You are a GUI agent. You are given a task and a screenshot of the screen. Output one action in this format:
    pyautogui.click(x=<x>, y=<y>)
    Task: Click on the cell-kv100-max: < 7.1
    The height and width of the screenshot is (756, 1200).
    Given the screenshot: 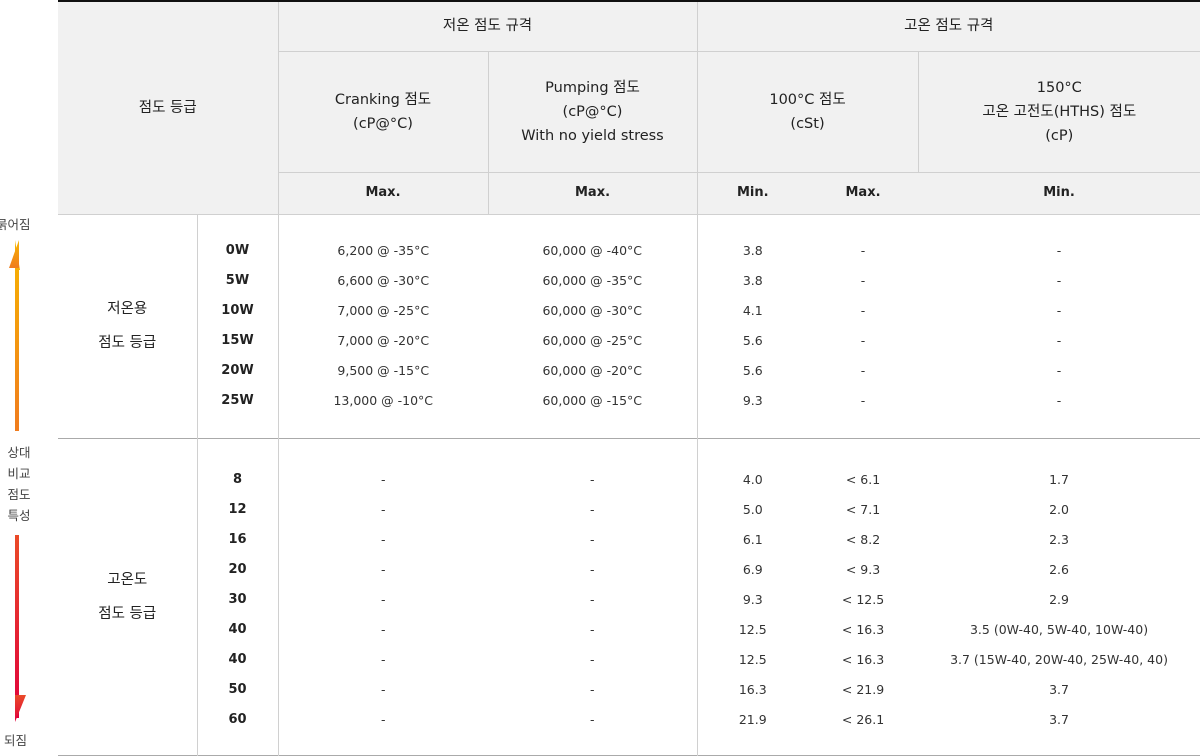 What is the action you would take?
    pyautogui.click(x=863, y=509)
    